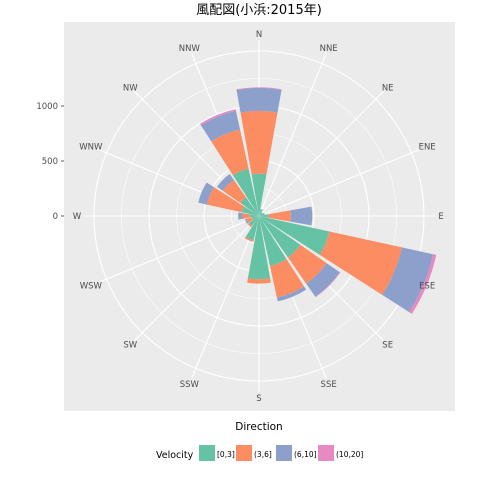  I want to click on direction-label-s: S, so click(258, 399).